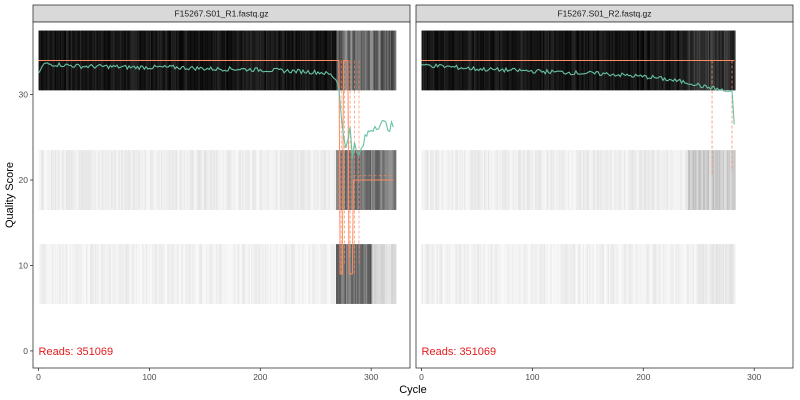 Image resolution: width=800 pixels, height=400 pixels. What do you see at coordinates (216, 109) in the screenshot?
I see `mean-quality-line` at bounding box center [216, 109].